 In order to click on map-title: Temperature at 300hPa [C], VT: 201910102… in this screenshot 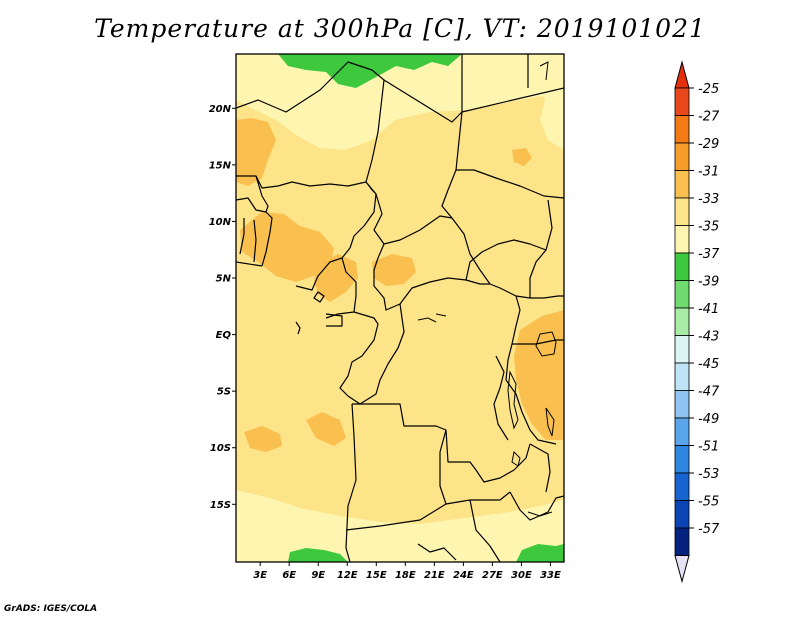, I will do `click(400, 28)`.